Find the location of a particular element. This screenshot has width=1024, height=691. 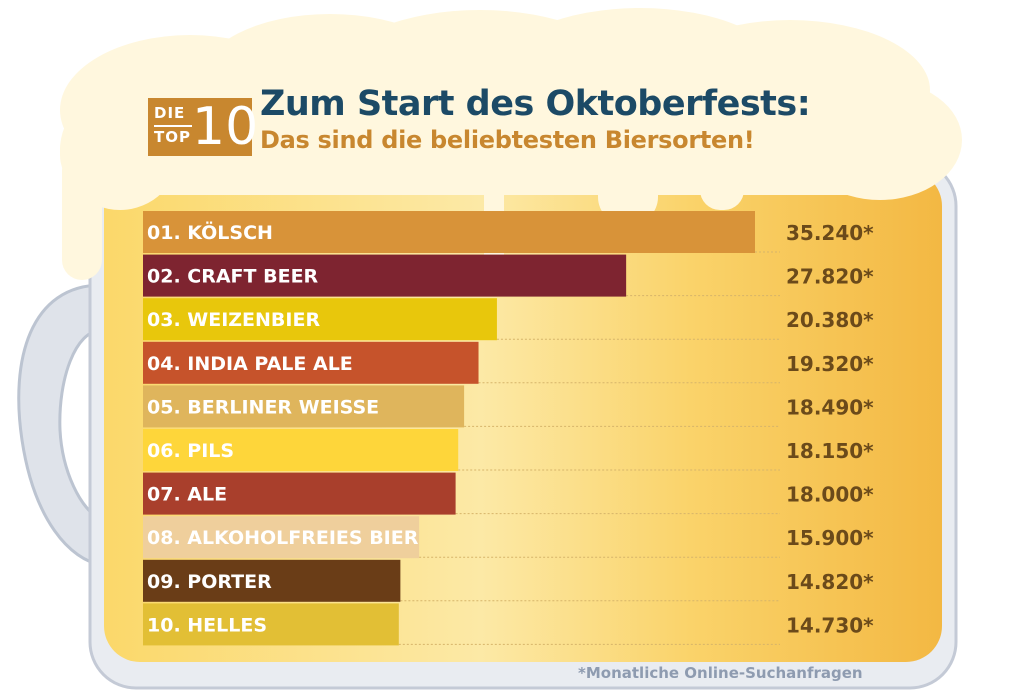

value-label: 15.900* is located at coordinates (830, 538).